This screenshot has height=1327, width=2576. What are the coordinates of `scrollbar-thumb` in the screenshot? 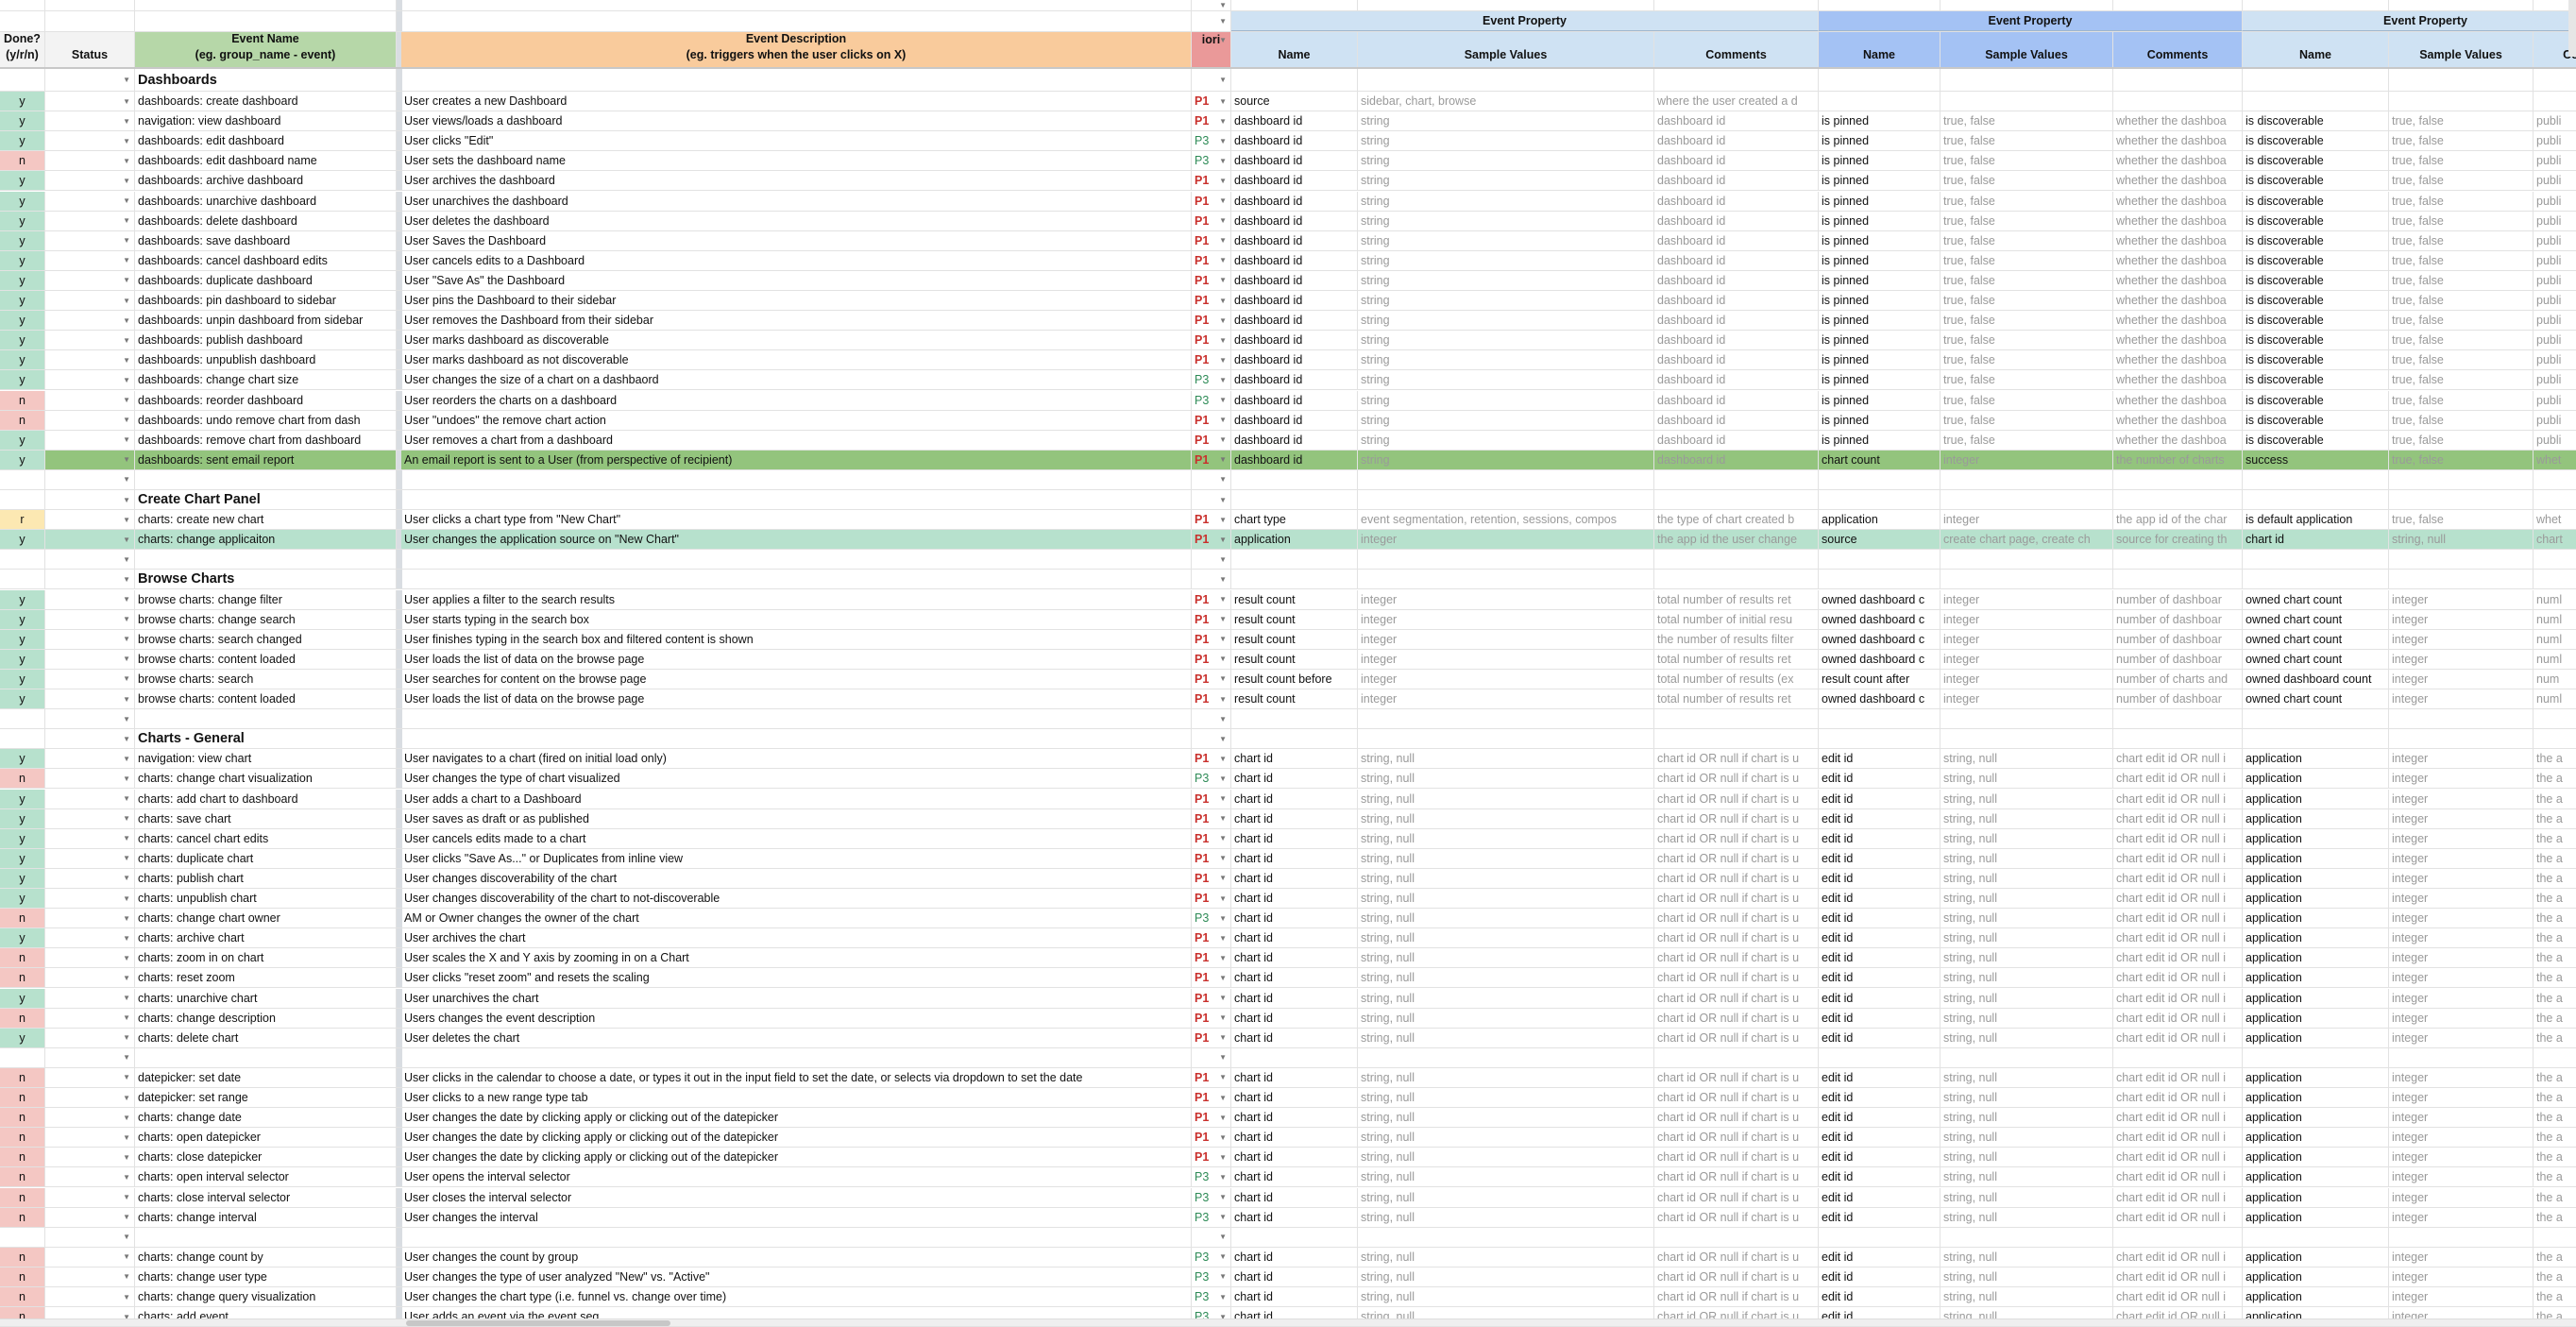 It's located at (538, 1323).